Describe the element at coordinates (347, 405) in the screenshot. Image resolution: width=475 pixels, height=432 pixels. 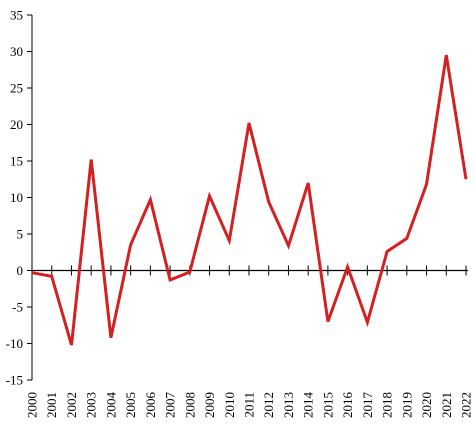
I see `x-tick-label: 2016` at that location.